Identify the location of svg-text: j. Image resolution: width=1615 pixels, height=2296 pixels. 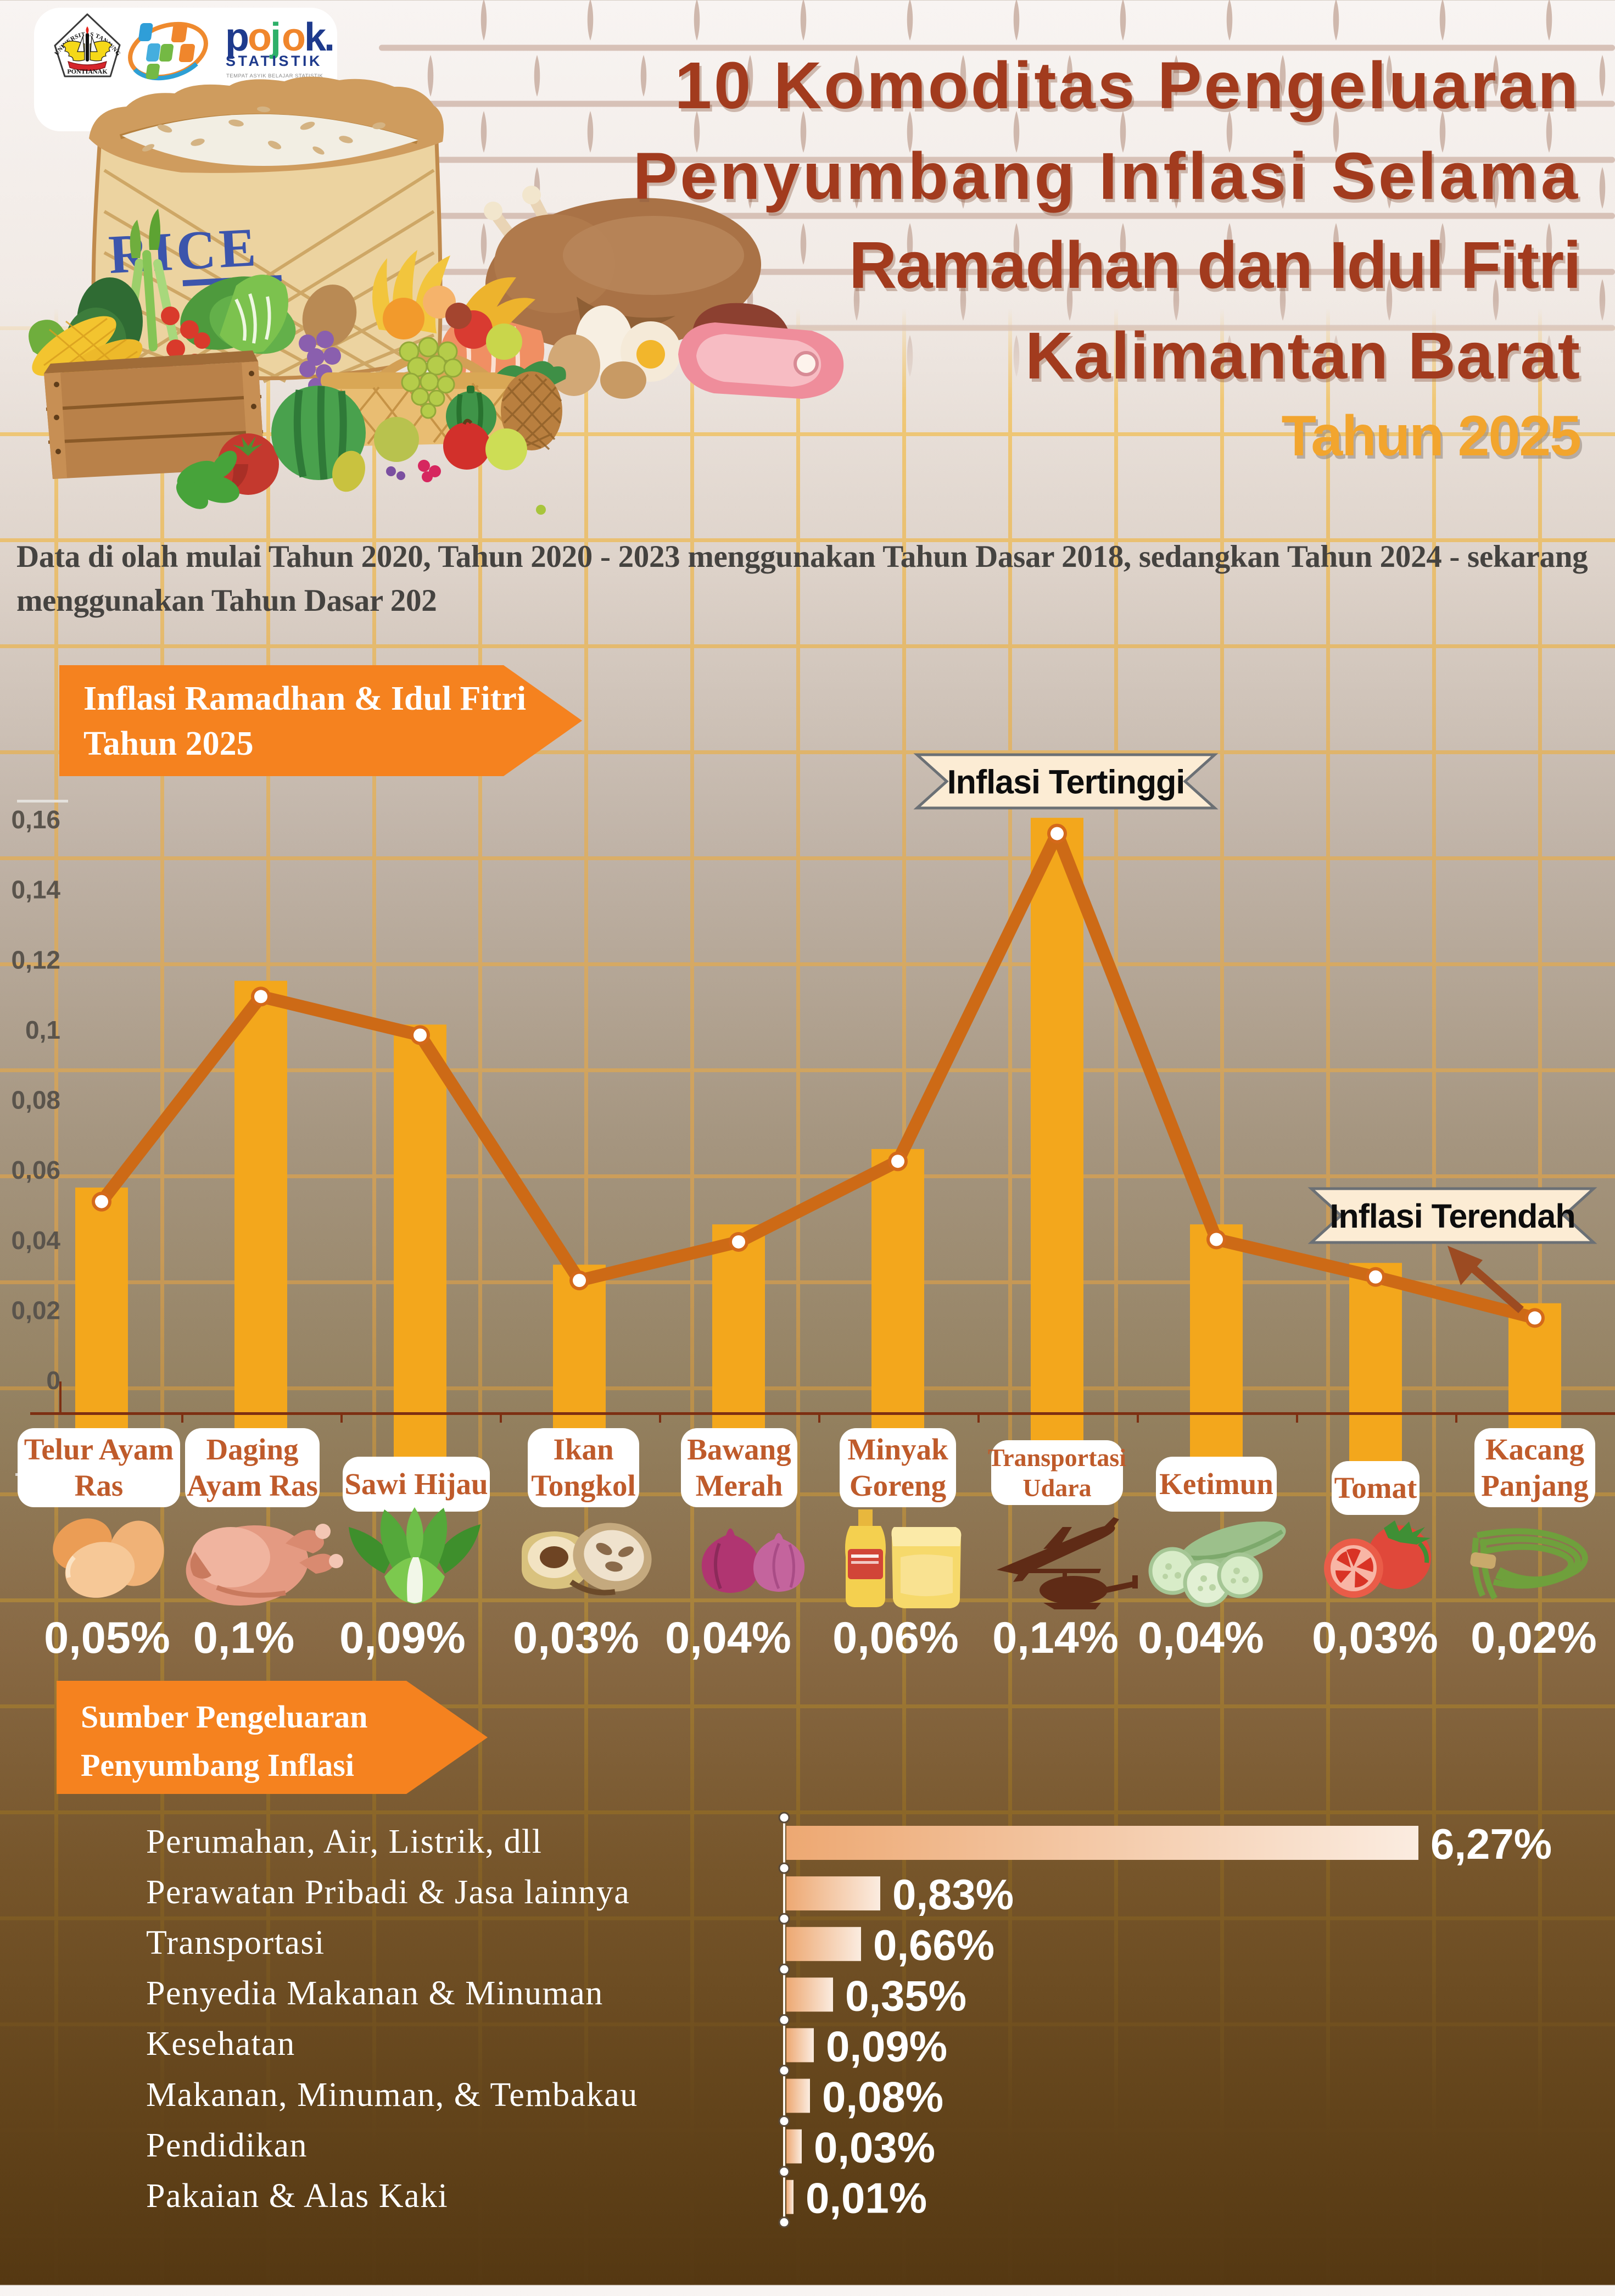
(275, 37).